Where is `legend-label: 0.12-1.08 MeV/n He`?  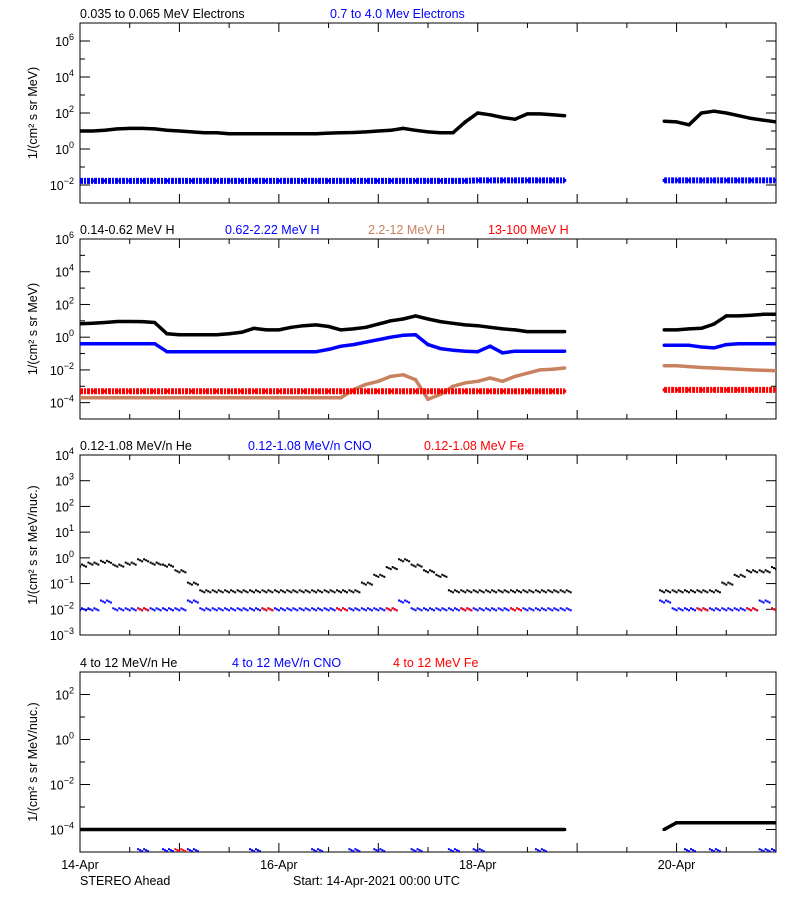 legend-label: 0.12-1.08 MeV/n He is located at coordinates (136, 446).